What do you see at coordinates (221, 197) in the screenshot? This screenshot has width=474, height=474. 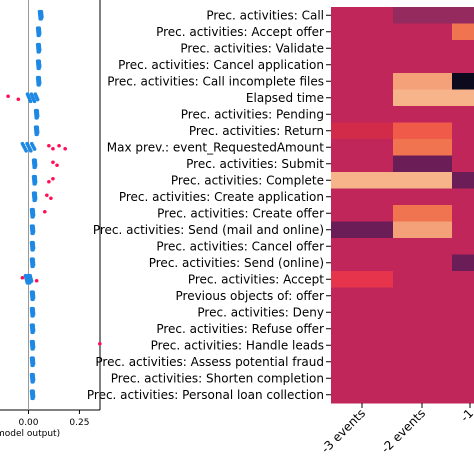 I see `heatmap-row-label: Prec. activities: Create application` at bounding box center [221, 197].